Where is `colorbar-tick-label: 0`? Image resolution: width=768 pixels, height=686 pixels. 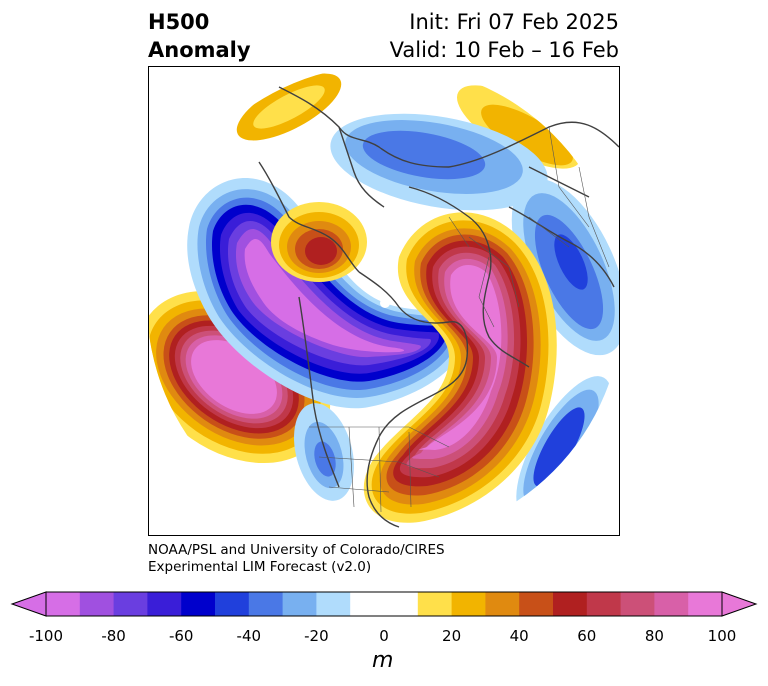 colorbar-tick-label: 0 is located at coordinates (384, 636).